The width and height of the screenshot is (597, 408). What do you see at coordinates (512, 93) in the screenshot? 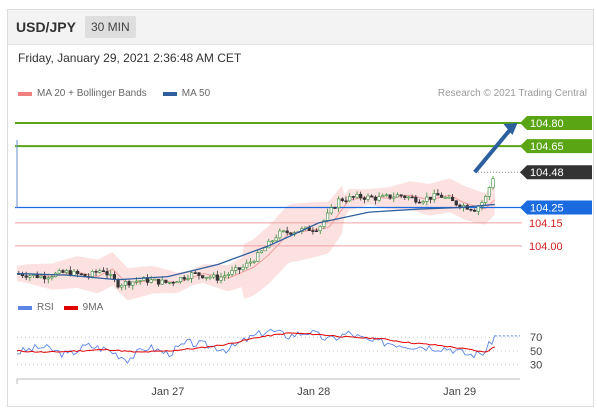
I see `copyright-text: Research © 2021 Trading Central` at bounding box center [512, 93].